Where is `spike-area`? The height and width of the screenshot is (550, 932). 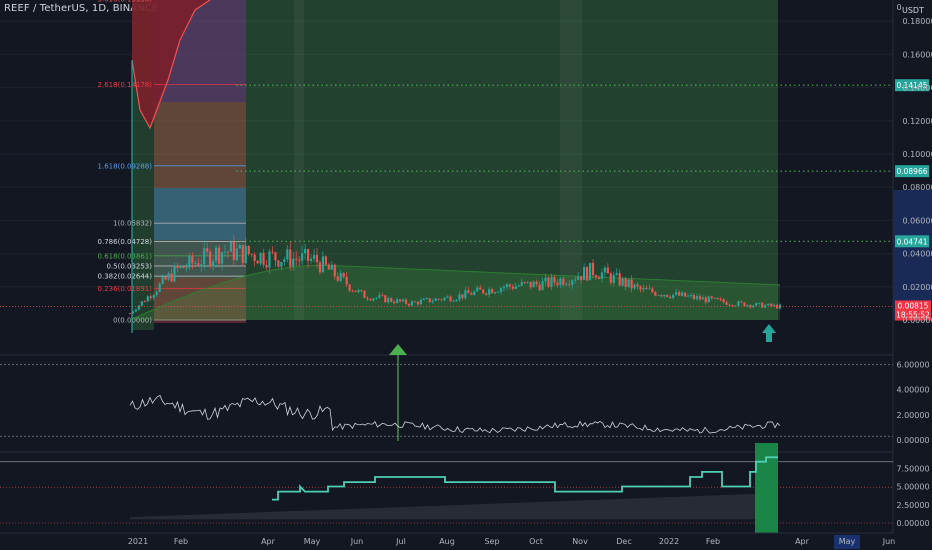 spike-area is located at coordinates (171, 64).